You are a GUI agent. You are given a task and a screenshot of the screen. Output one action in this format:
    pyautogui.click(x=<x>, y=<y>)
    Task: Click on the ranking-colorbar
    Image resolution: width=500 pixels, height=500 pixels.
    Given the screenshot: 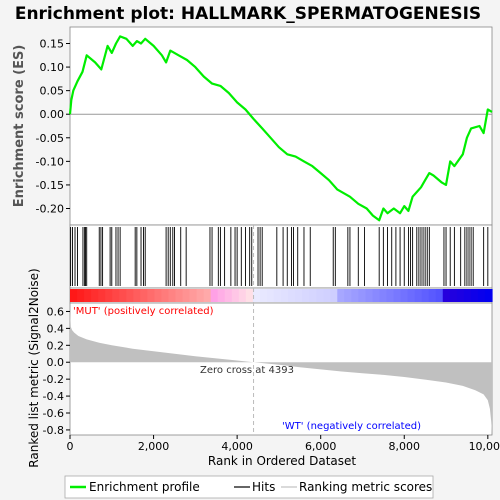 What is the action you would take?
    pyautogui.click(x=281, y=295)
    